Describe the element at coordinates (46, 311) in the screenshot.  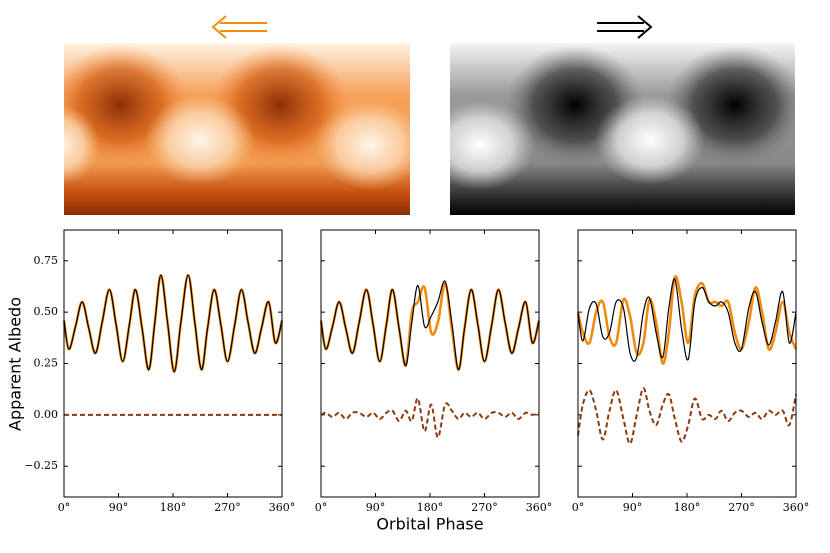
I see `y-tick-label: 0.50` at that location.